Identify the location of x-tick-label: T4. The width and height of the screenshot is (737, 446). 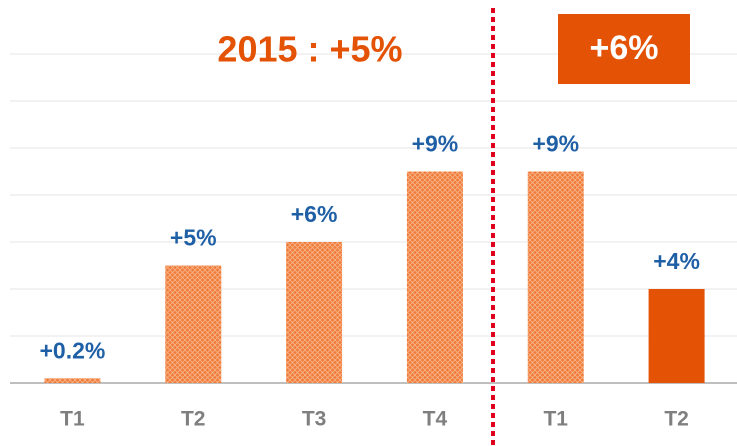
(435, 419).